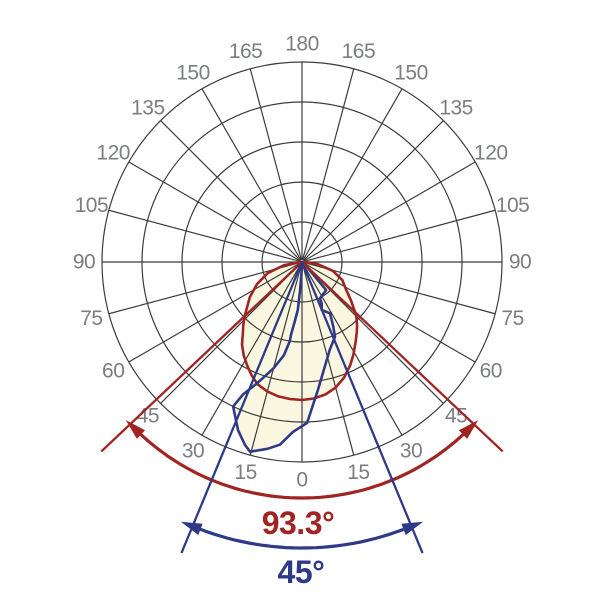 This screenshot has width=600, height=600. What do you see at coordinates (298, 523) in the screenshot?
I see `beam-angle-red-label: 93.3°` at bounding box center [298, 523].